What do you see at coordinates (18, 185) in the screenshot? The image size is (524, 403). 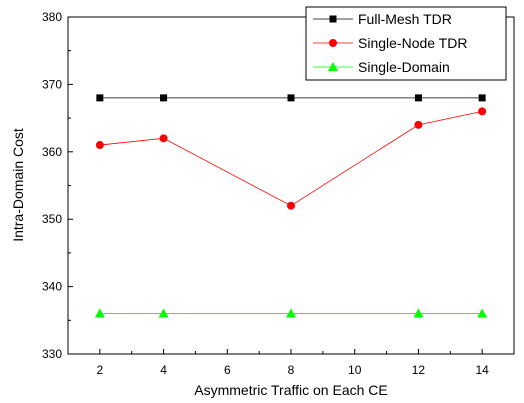 I see `y-axis-title: Intra-Domain Cost` at bounding box center [18, 185].